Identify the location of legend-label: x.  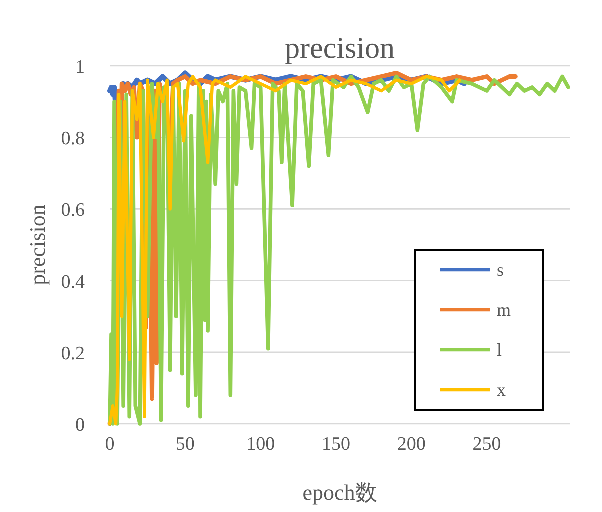
(501, 390).